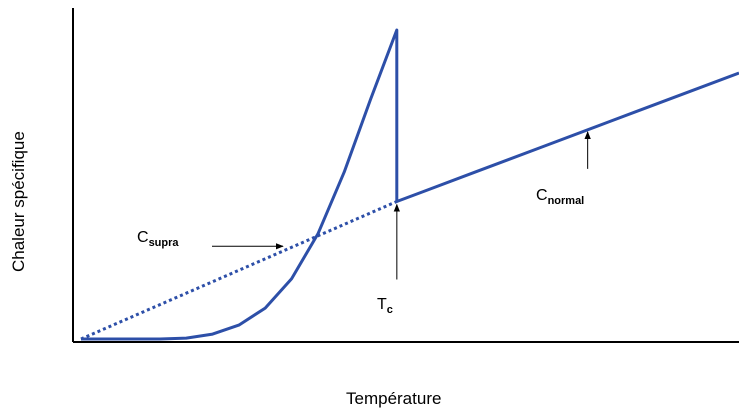 The height and width of the screenshot is (412, 739). Describe the element at coordinates (18, 201) in the screenshot. I see `y-axis-label: Chaleur spécifique` at that location.